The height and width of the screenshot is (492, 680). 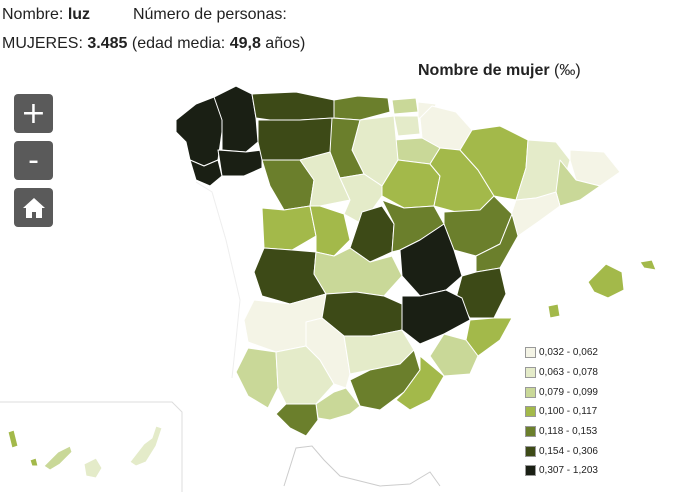 I want to click on region-valladolid, so click(x=325, y=179).